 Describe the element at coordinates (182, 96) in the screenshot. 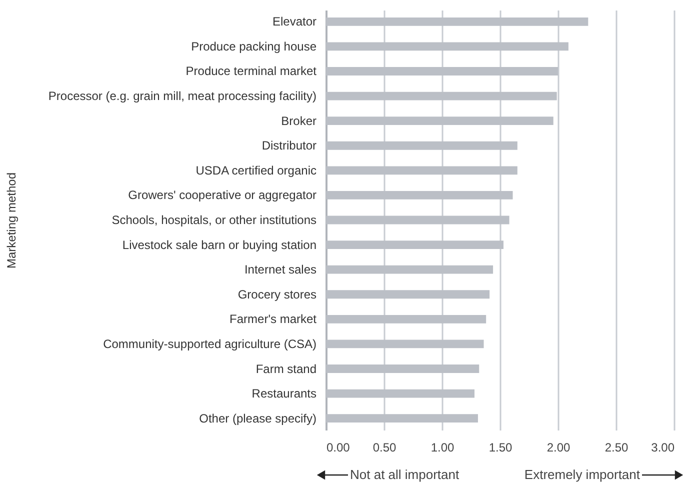

I see `y-tick-label: Processor (e.g. grain mill, meat processing facility)` at that location.